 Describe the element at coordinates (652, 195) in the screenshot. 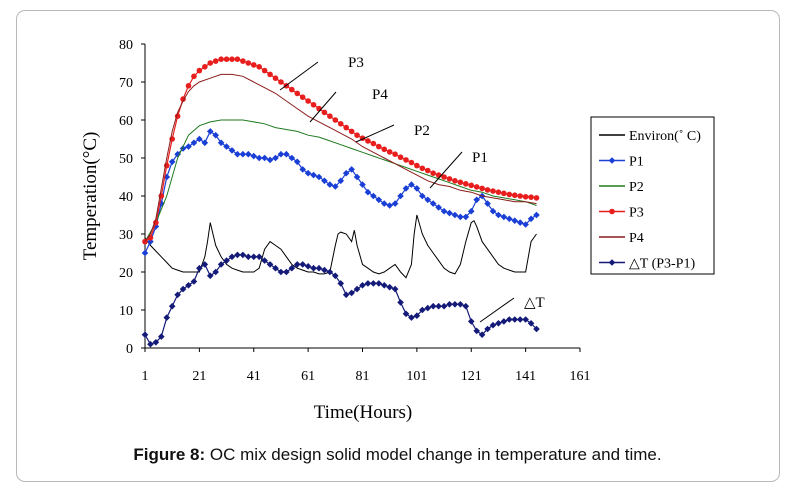

I see `chart-legend: Environ(˚ C) P1 P2 P3 P4 △T (P3-P1)` at that location.